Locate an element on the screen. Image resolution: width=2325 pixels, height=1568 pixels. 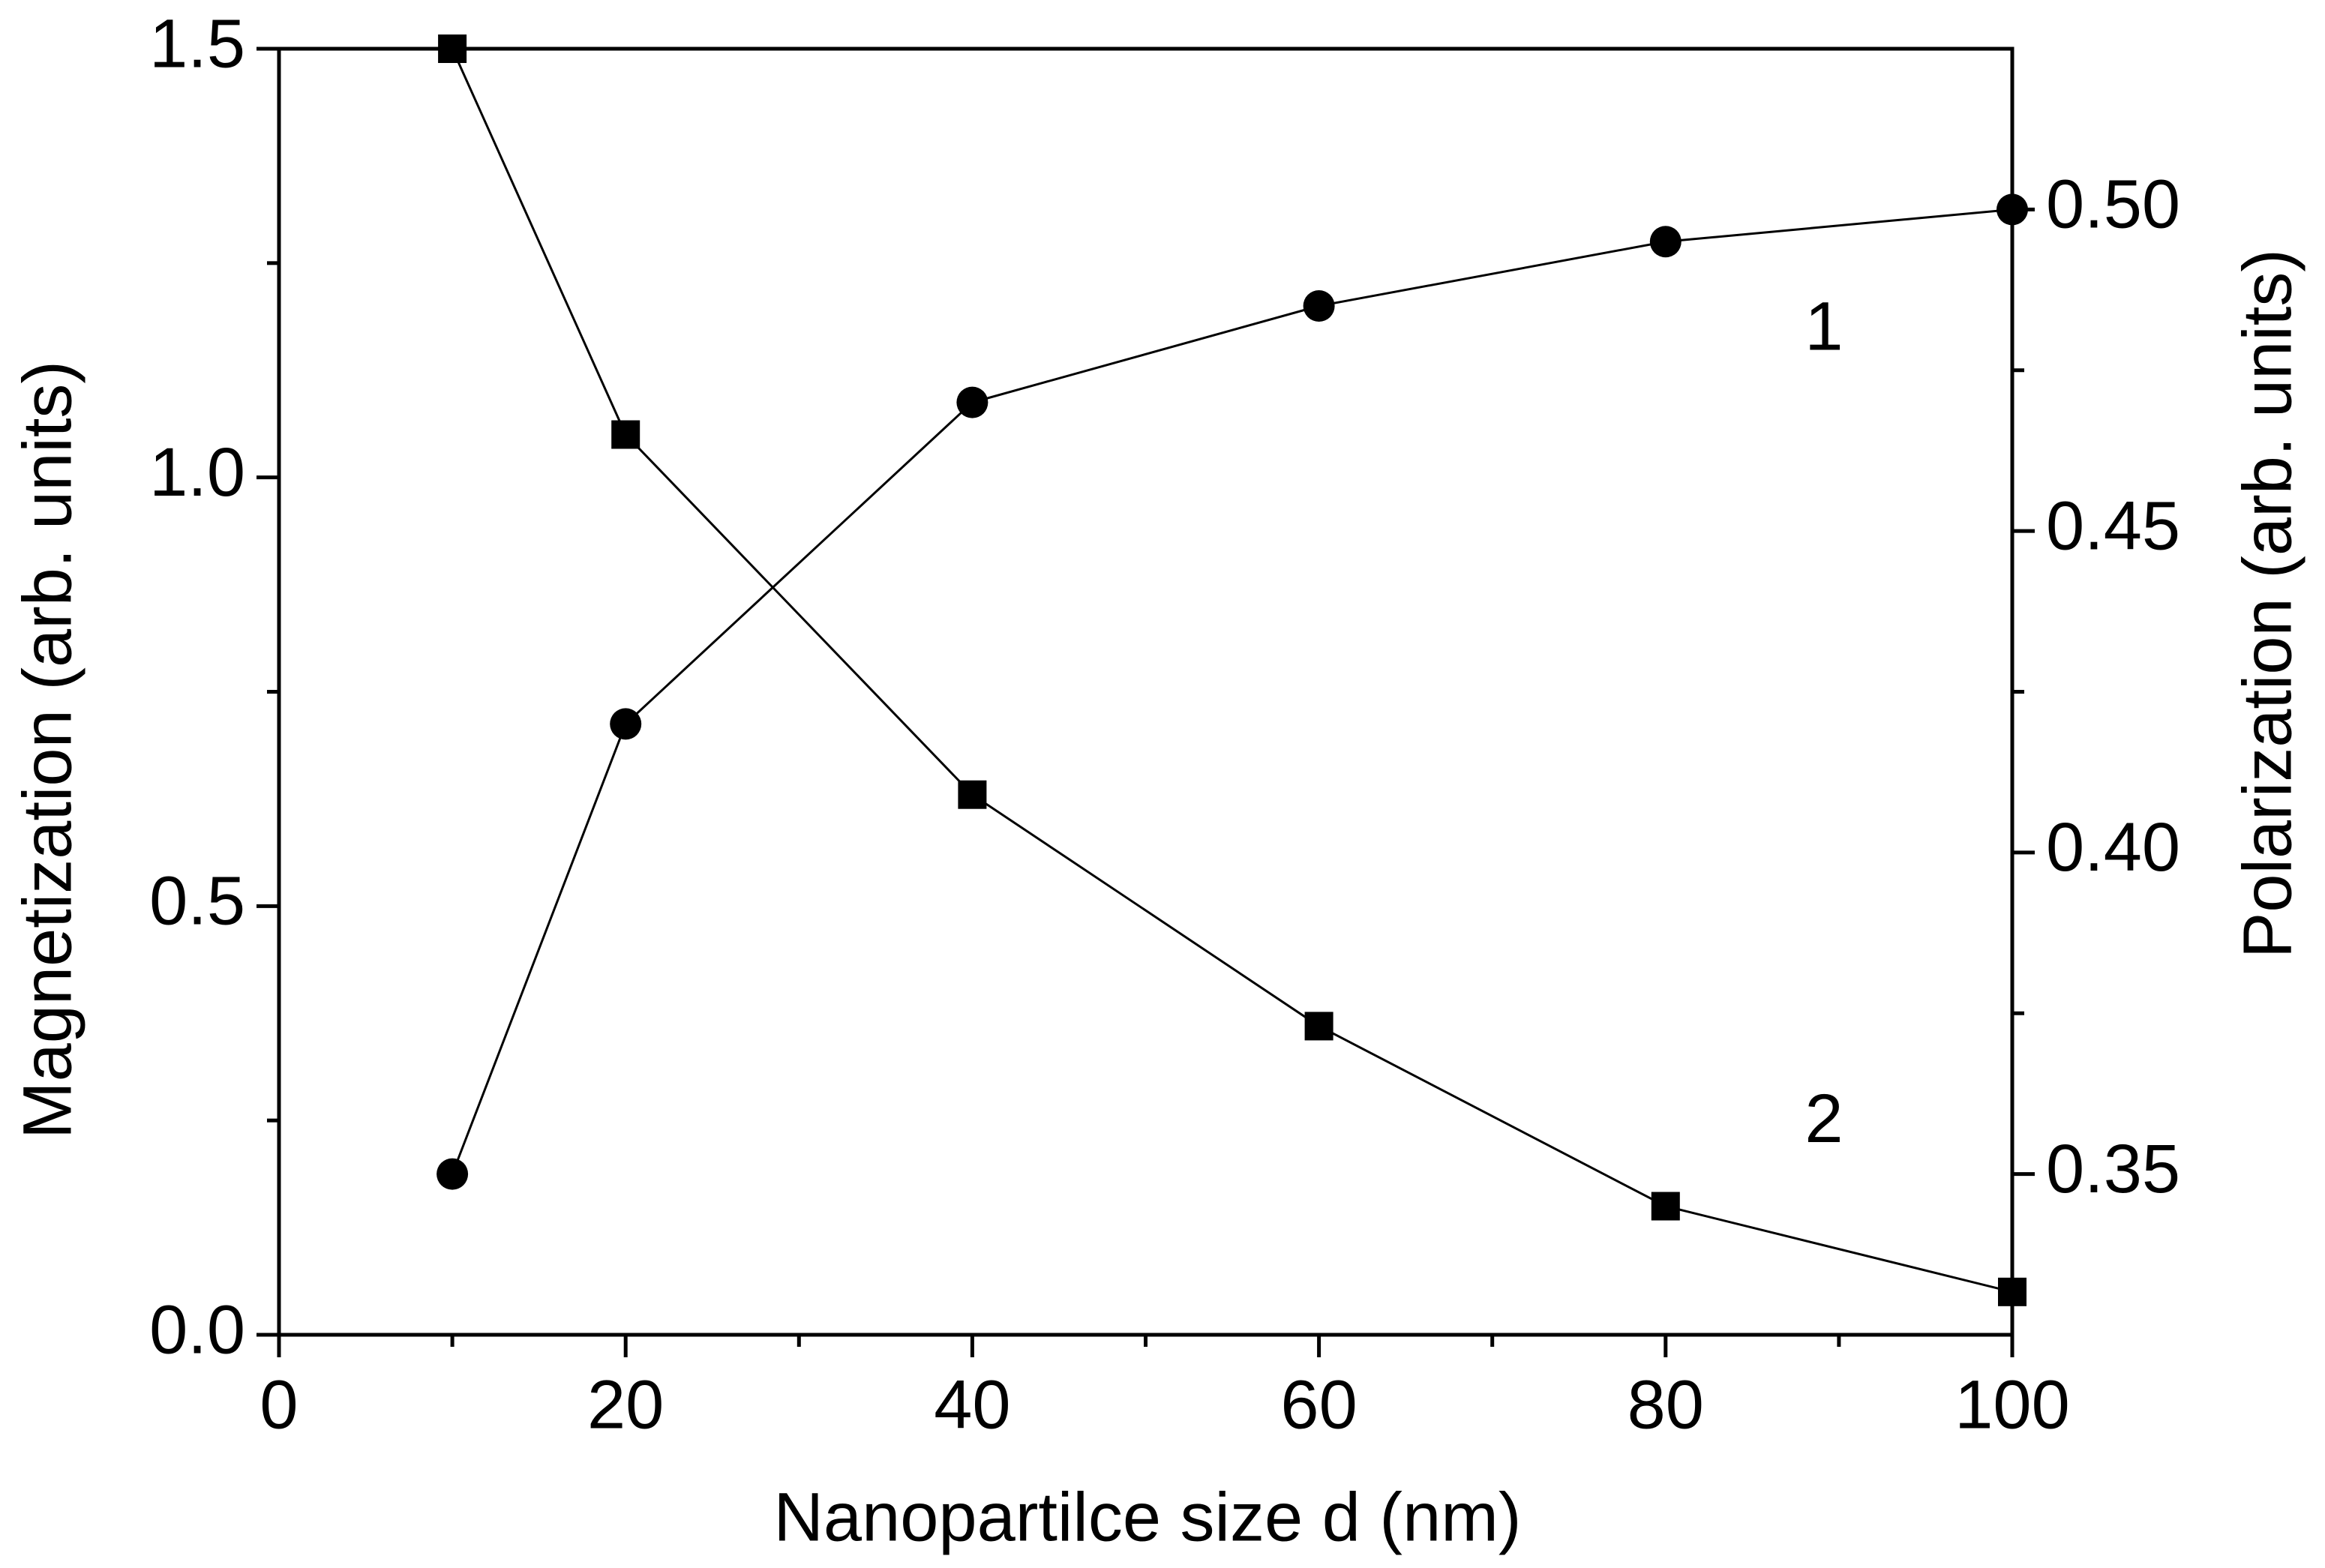
y2-tick-label: 0.45 is located at coordinates (2113, 525).